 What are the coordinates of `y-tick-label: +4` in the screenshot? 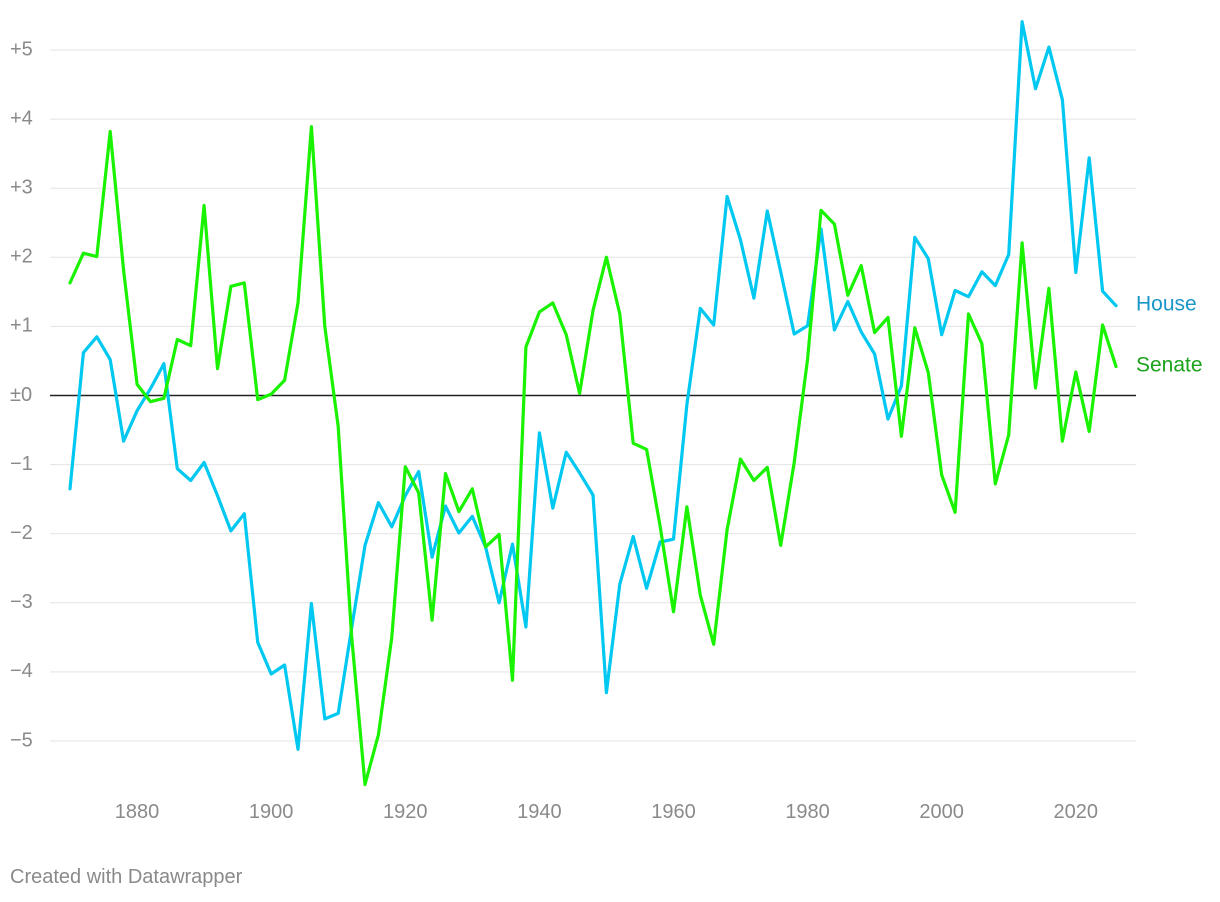 It's located at (21, 118).